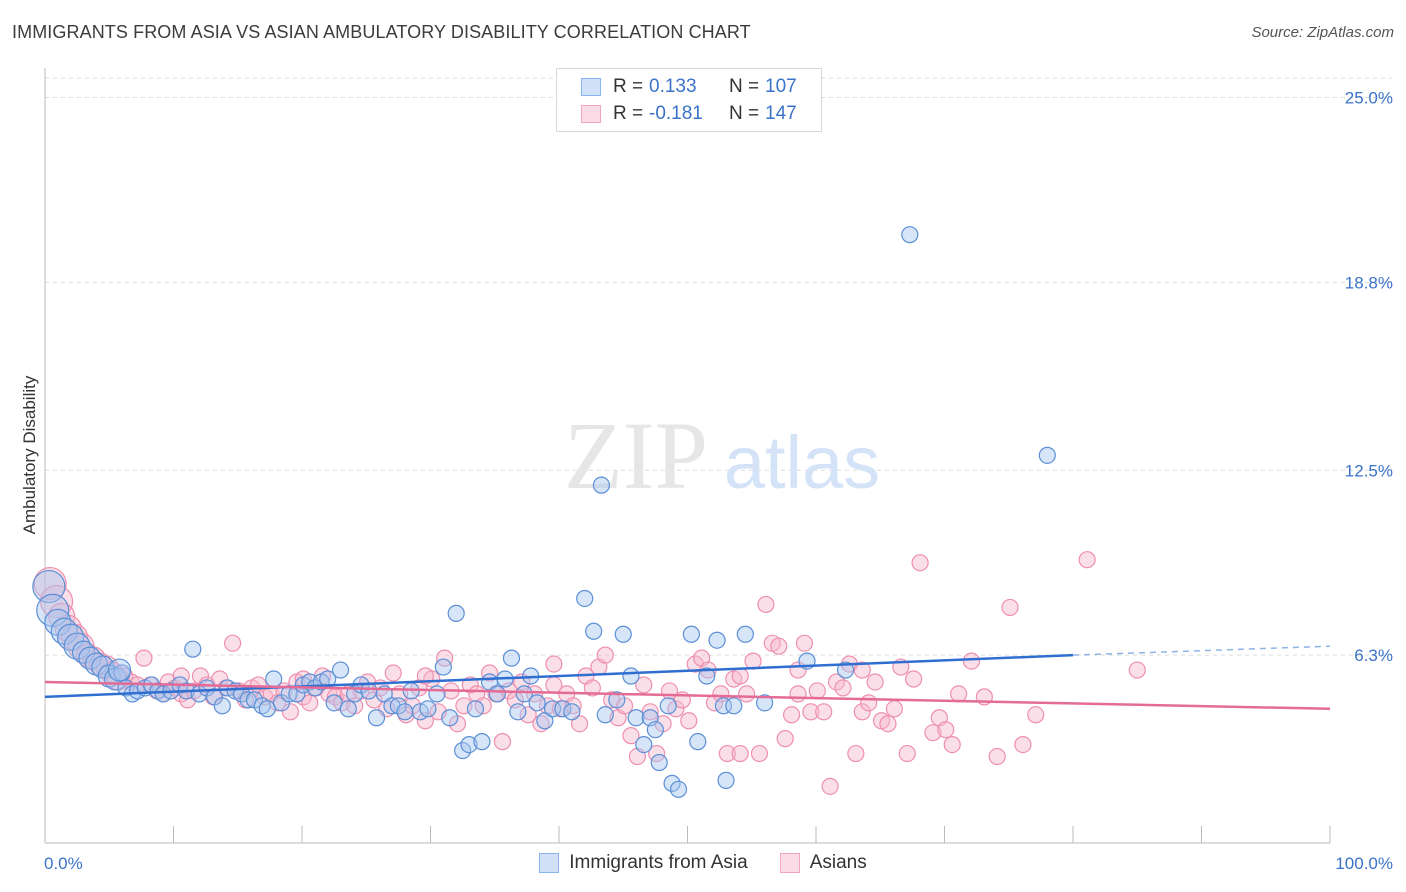 The width and height of the screenshot is (1406, 892). I want to click on y-axis-label: Ambulatory Disability, so click(29, 455).